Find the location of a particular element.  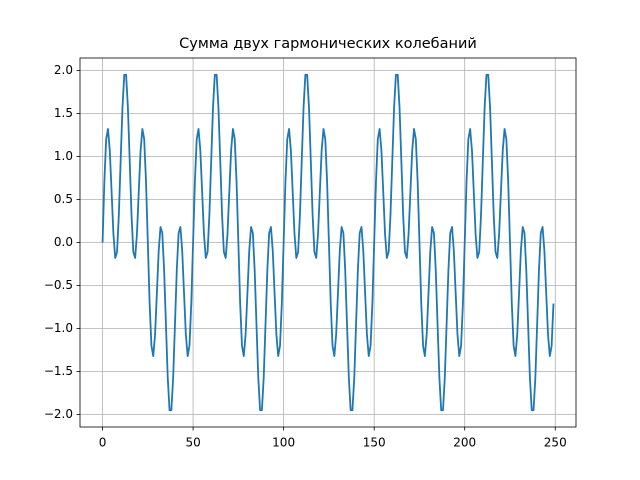

y-tick-label: 0.5 is located at coordinates (63, 199).